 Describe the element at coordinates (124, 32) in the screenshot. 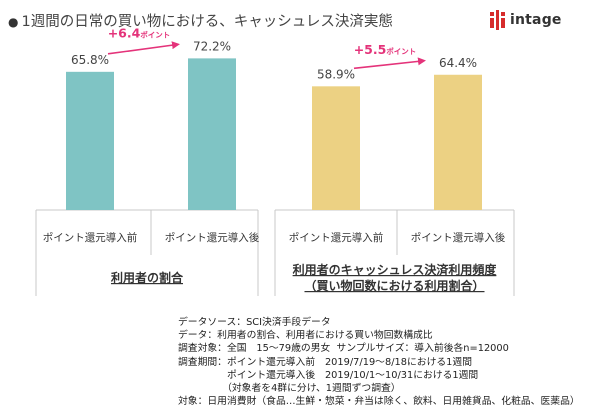

I see `change-value: +6.4` at that location.